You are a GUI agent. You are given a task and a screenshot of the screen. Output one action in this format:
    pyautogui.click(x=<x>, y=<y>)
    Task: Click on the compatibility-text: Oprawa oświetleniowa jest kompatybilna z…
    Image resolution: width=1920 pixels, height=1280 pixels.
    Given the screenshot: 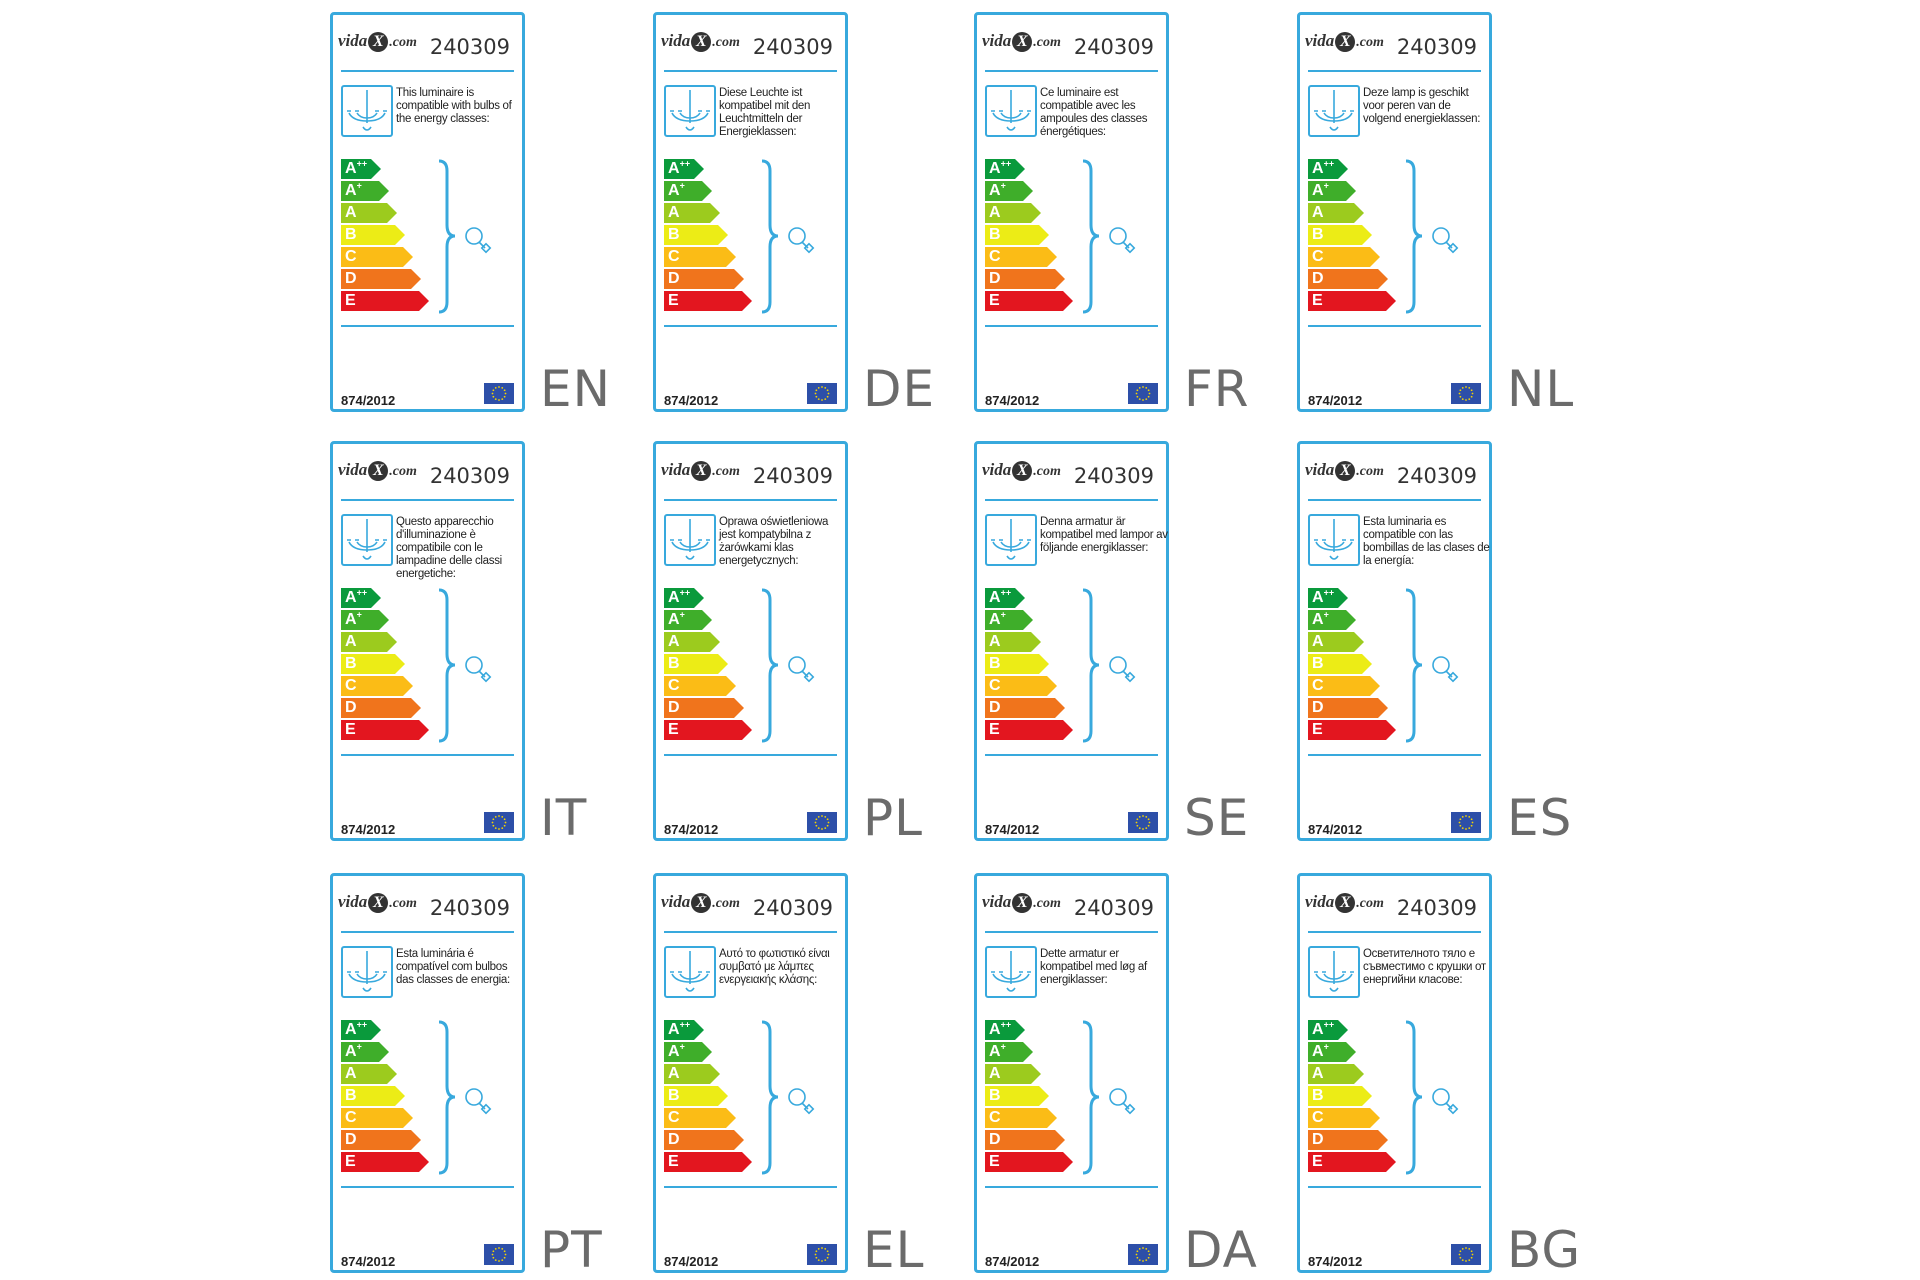 What is the action you would take?
    pyautogui.click(x=774, y=541)
    